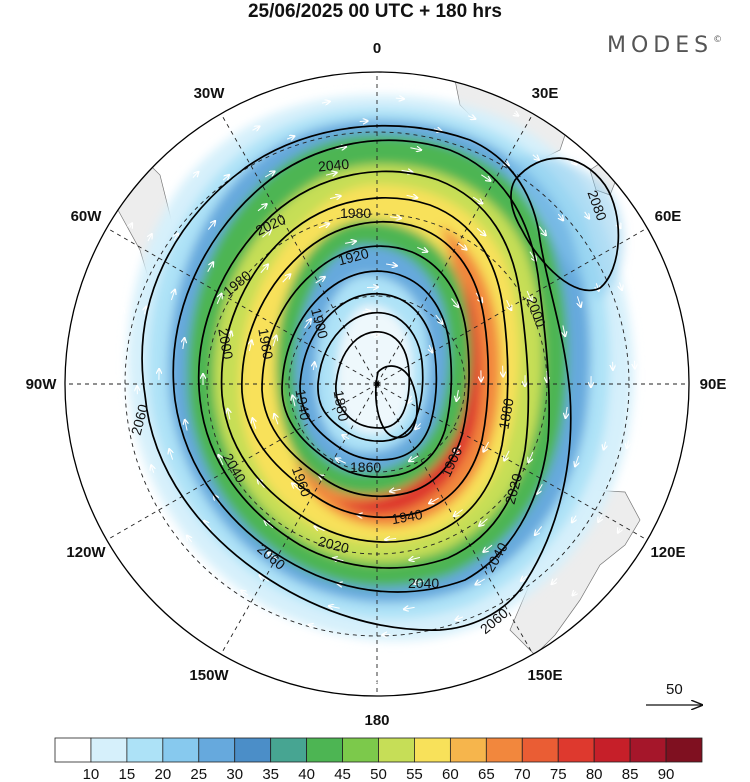  Describe the element at coordinates (355, 213) in the screenshot. I see `contour-label-1980: 1980` at that location.